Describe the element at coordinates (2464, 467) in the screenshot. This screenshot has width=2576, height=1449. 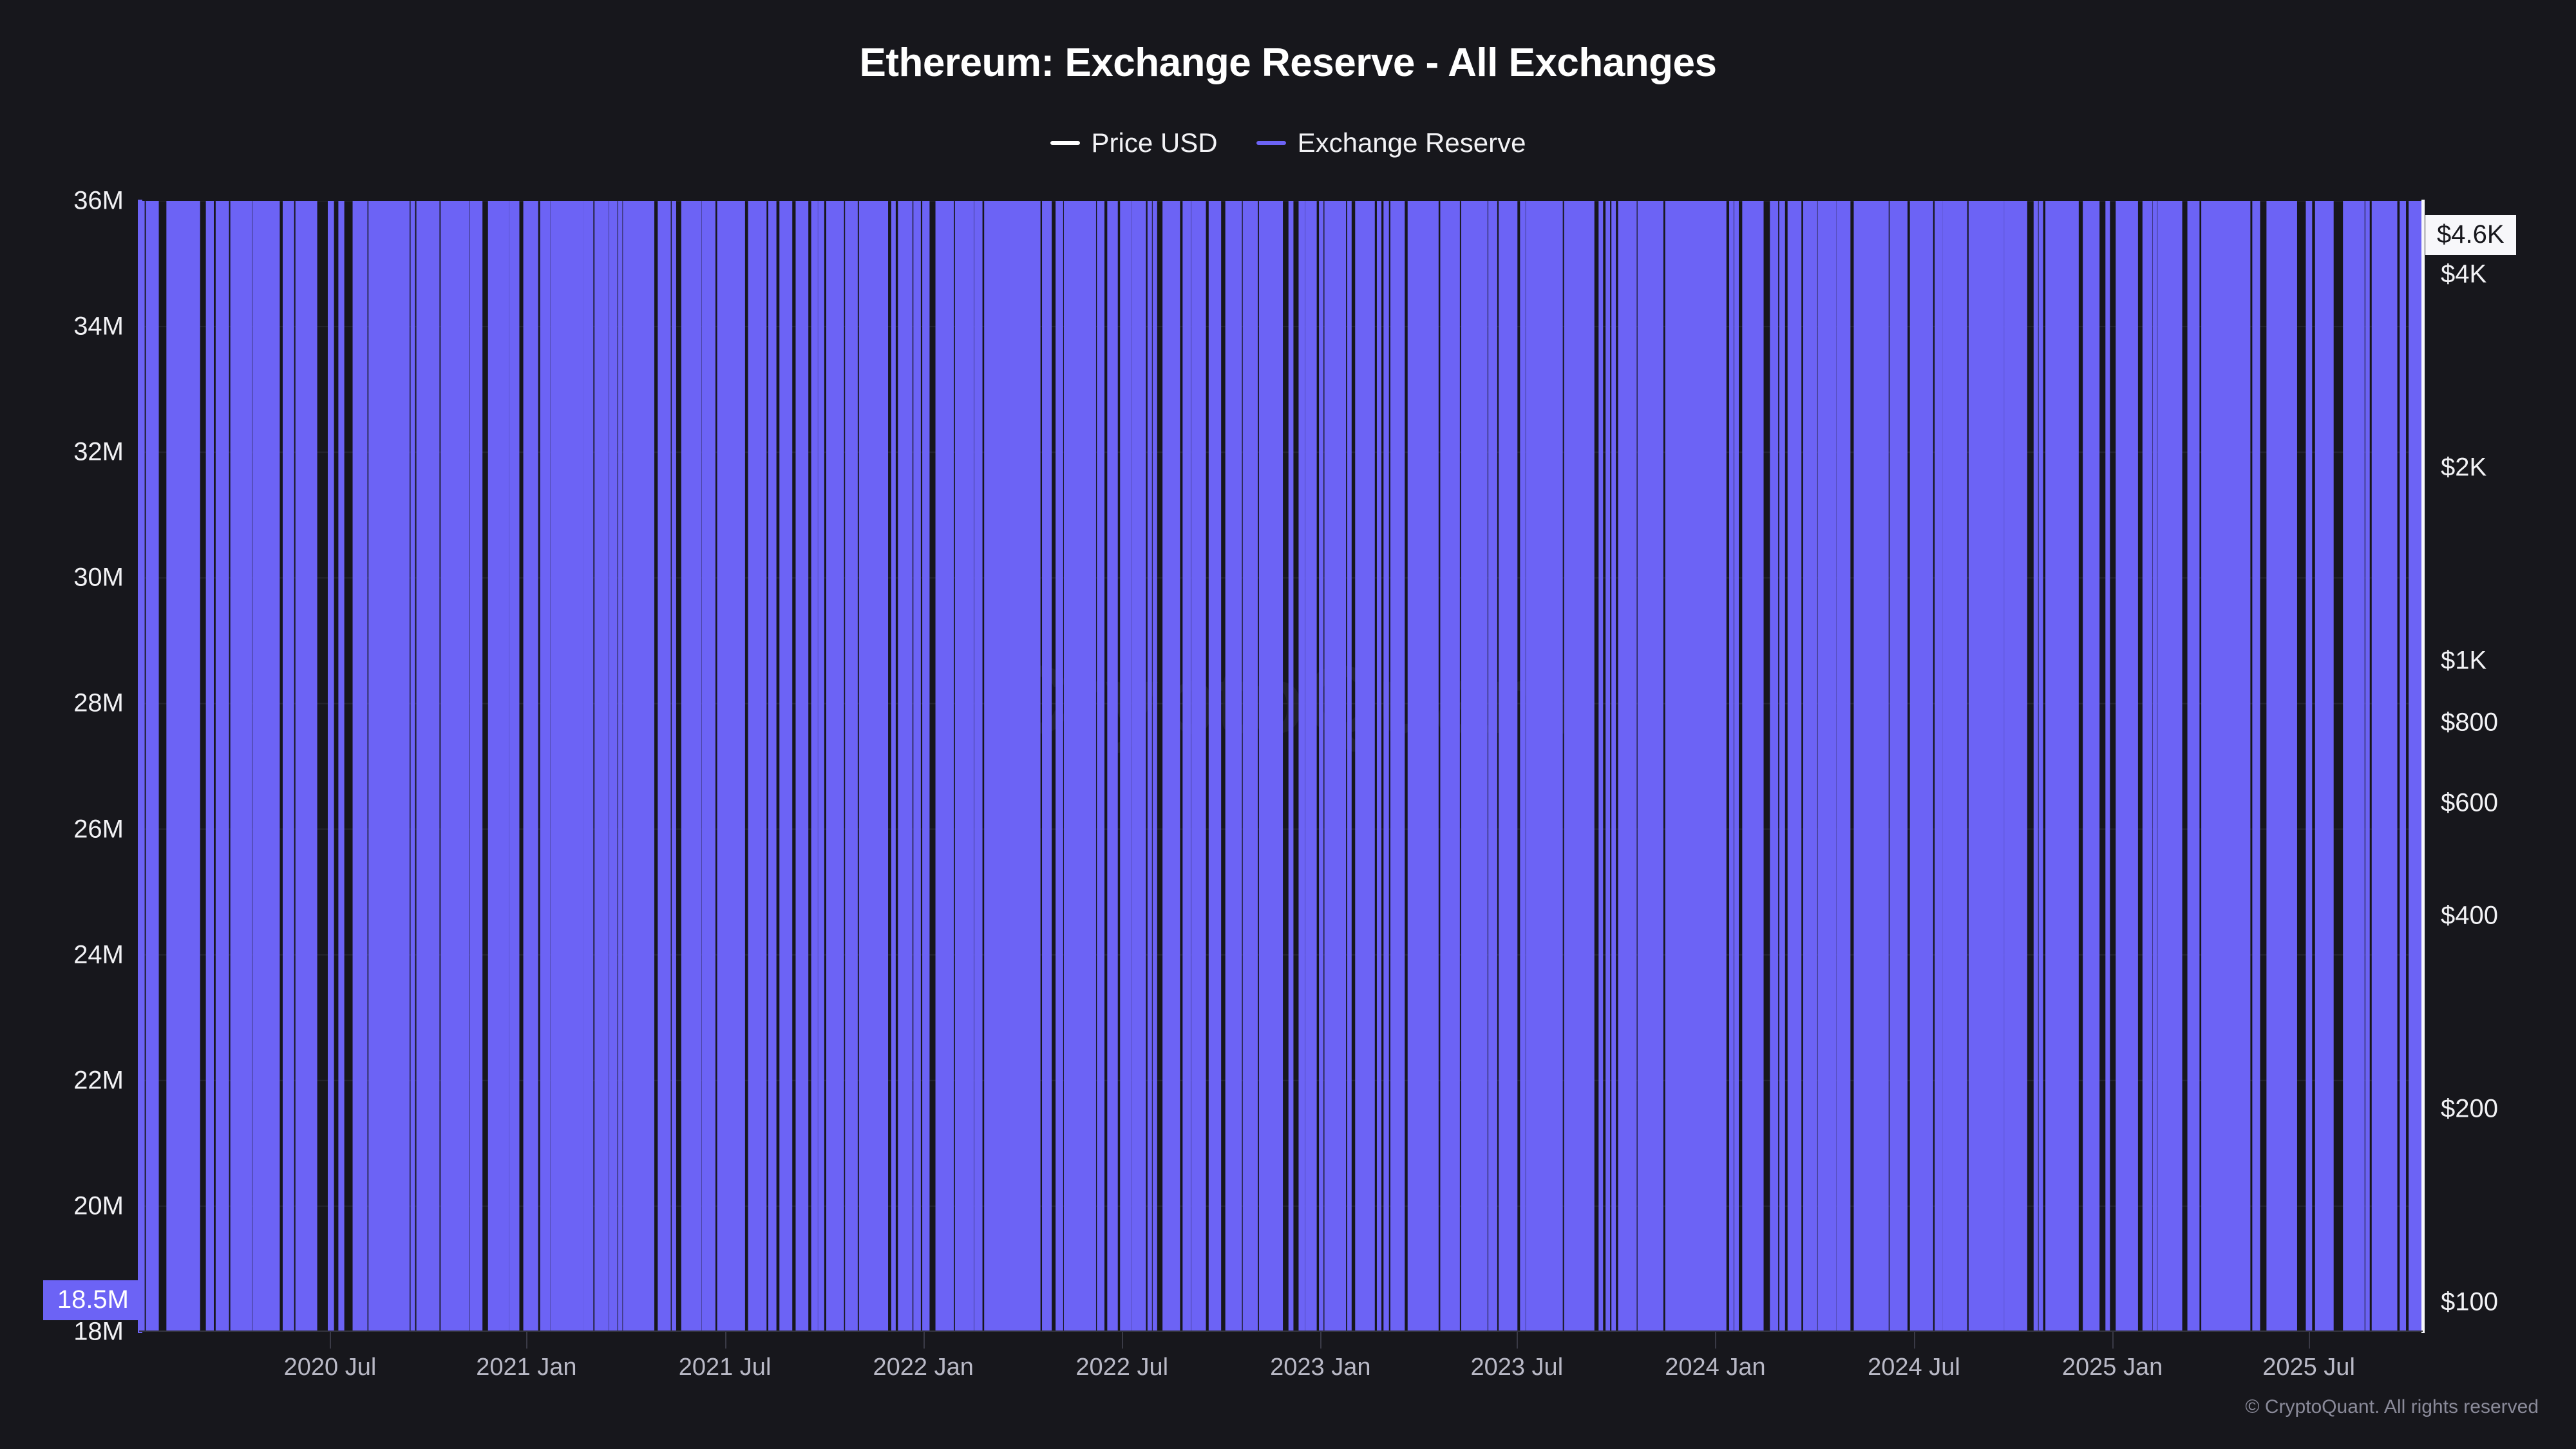
I see `right-axis-tick-label: $2K` at that location.